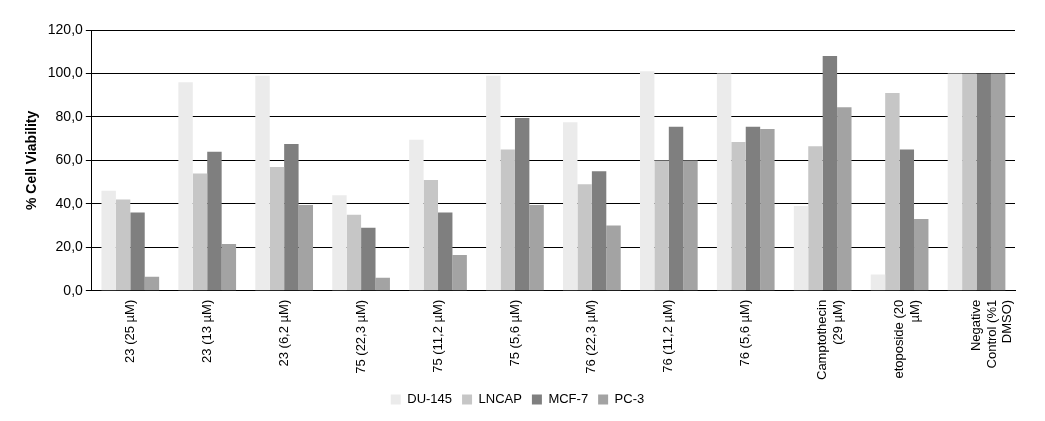  I want to click on x-tick-label: 76 (22,3 µM), so click(591, 336).